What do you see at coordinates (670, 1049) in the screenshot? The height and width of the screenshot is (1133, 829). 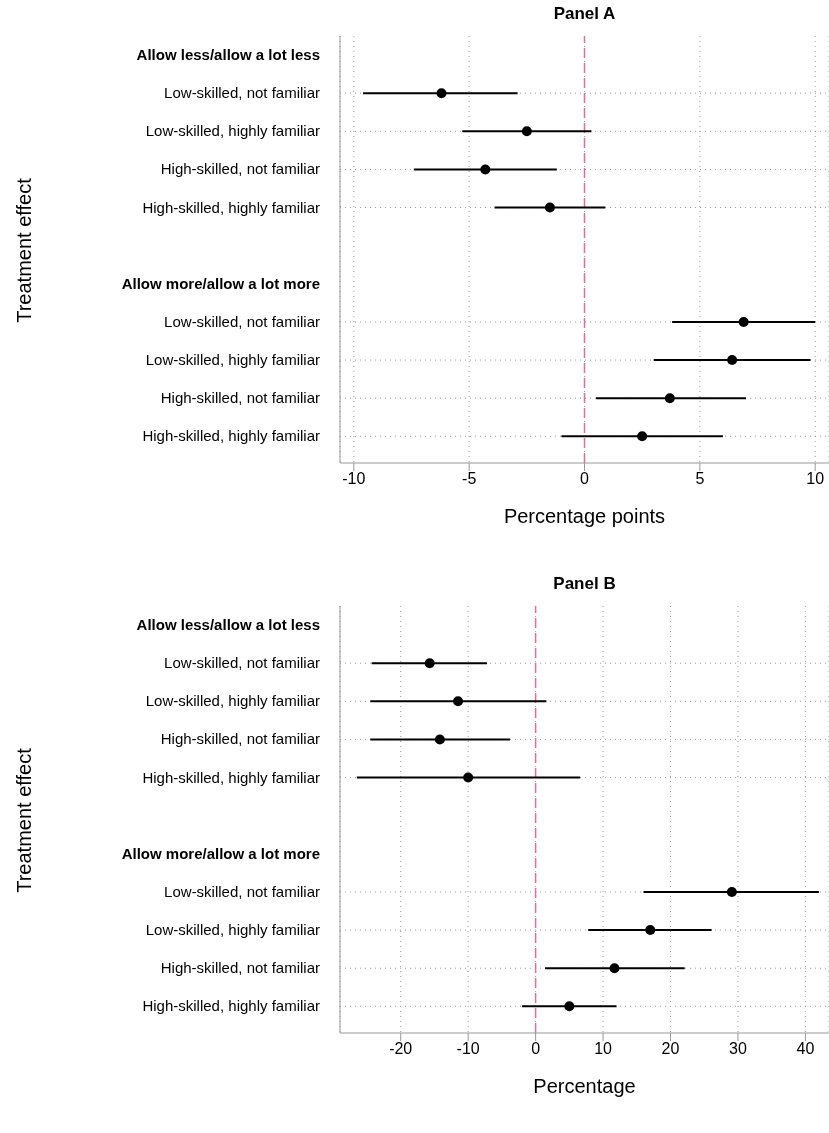 I see `x-tick-label: 20` at bounding box center [670, 1049].